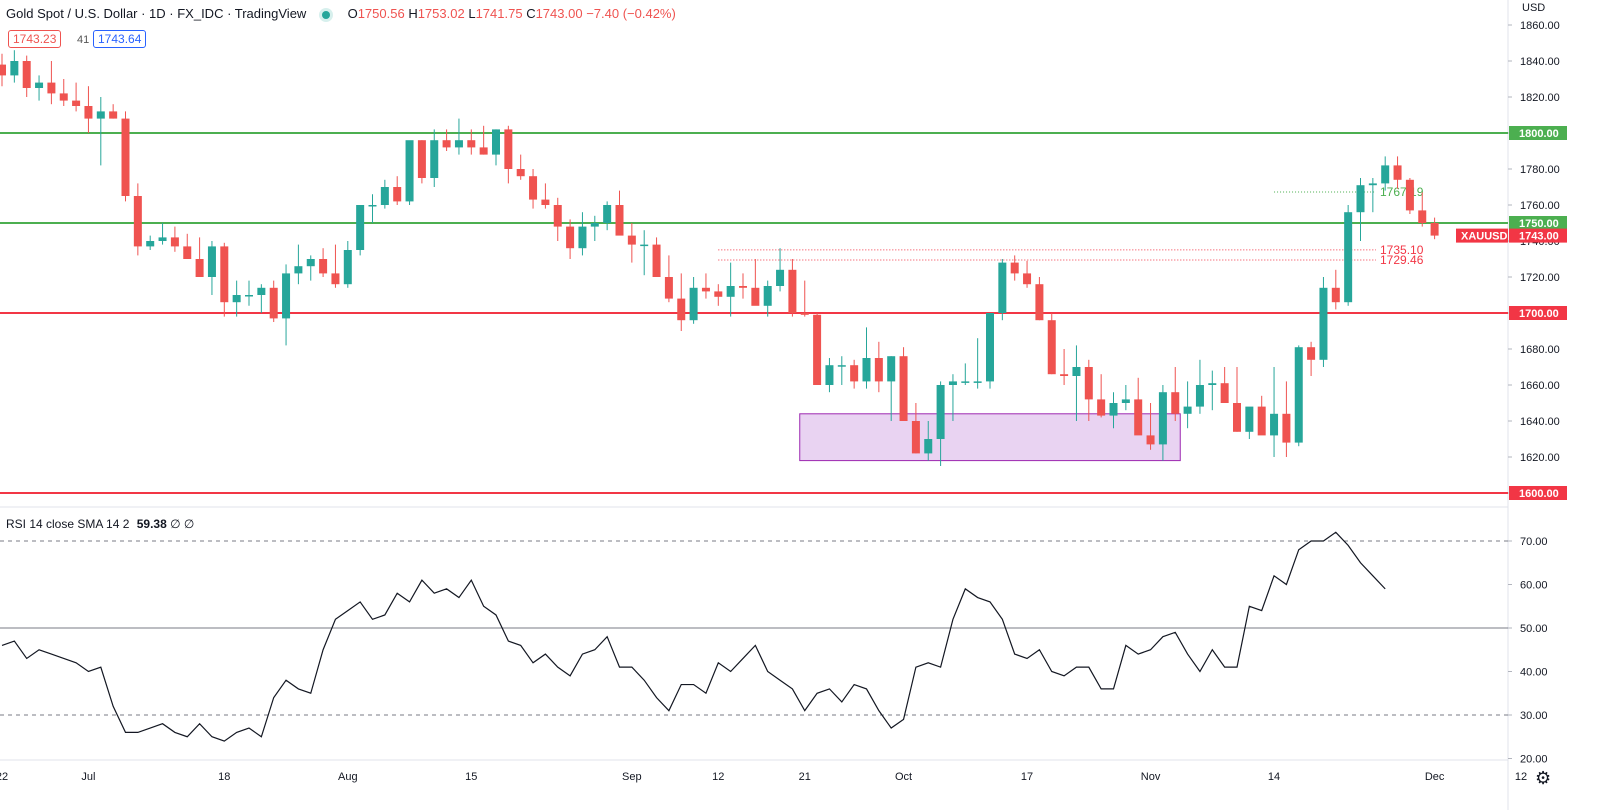  Describe the element at coordinates (120, 39) in the screenshot. I see `buy-price-button: 1743.64` at that location.